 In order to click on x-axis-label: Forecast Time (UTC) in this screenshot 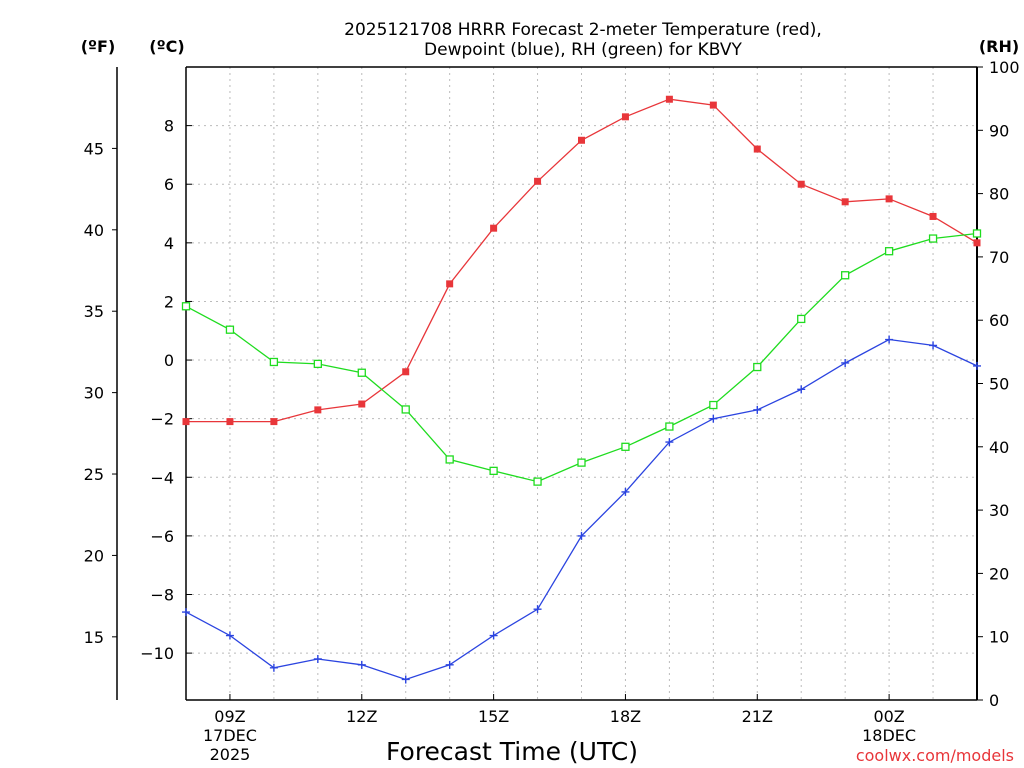, I will do `click(512, 751)`.